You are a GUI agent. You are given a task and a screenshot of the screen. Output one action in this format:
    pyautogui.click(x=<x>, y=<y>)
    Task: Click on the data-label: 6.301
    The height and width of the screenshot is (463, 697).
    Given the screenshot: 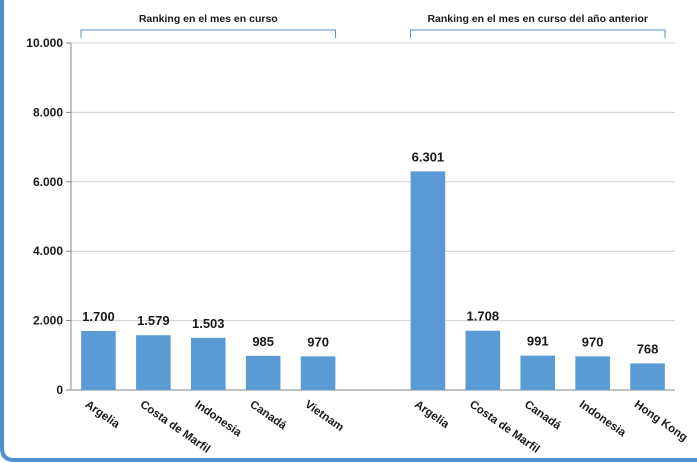 What is the action you would take?
    pyautogui.click(x=428, y=156)
    